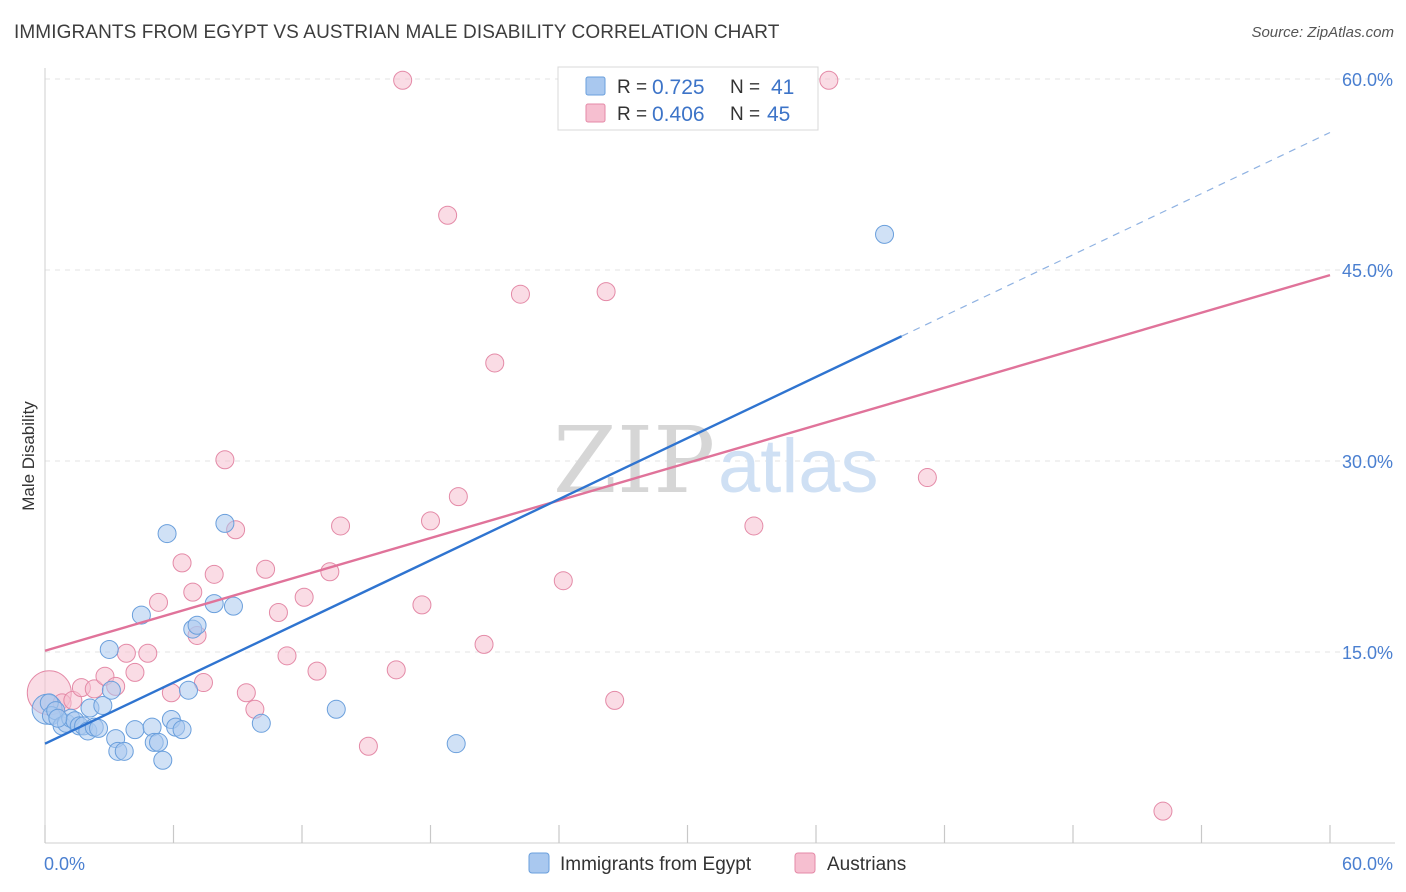 This screenshot has height=892, width=1406. I want to click on legend-r-value-egypt: 0.725, so click(678, 87).